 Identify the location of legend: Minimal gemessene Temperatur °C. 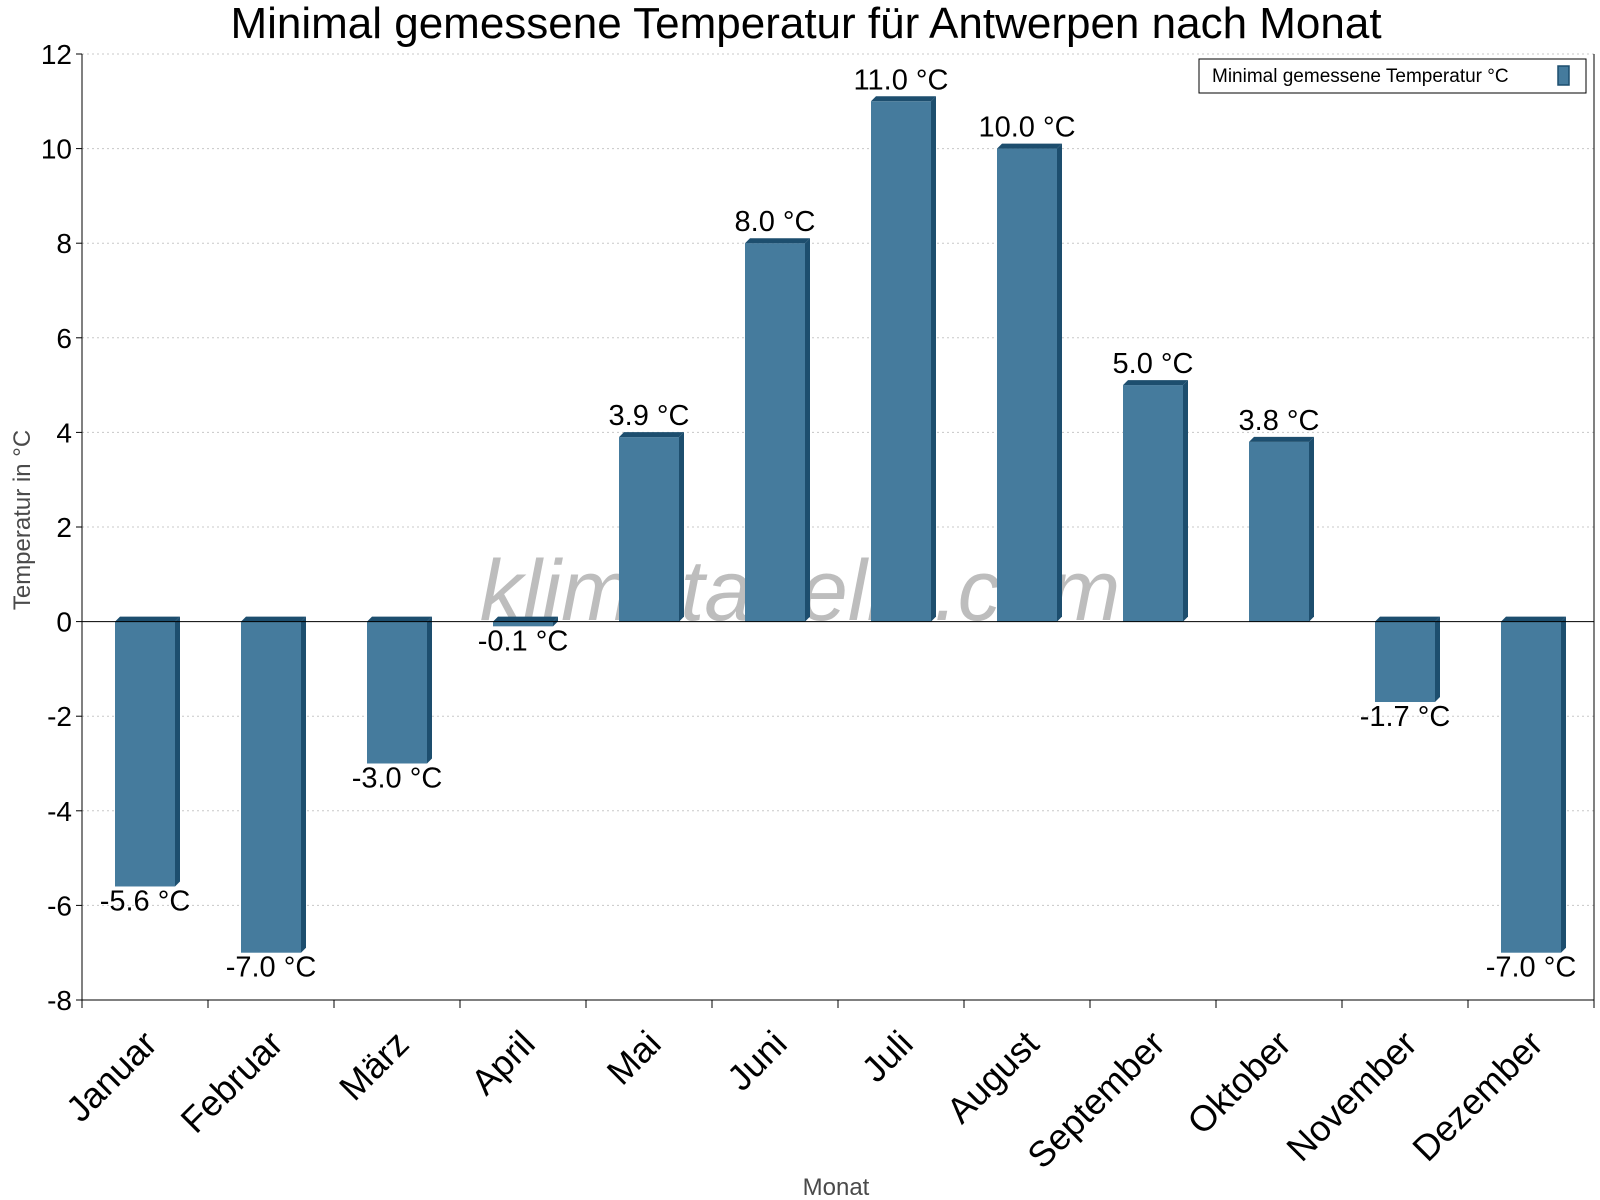
(1392, 76).